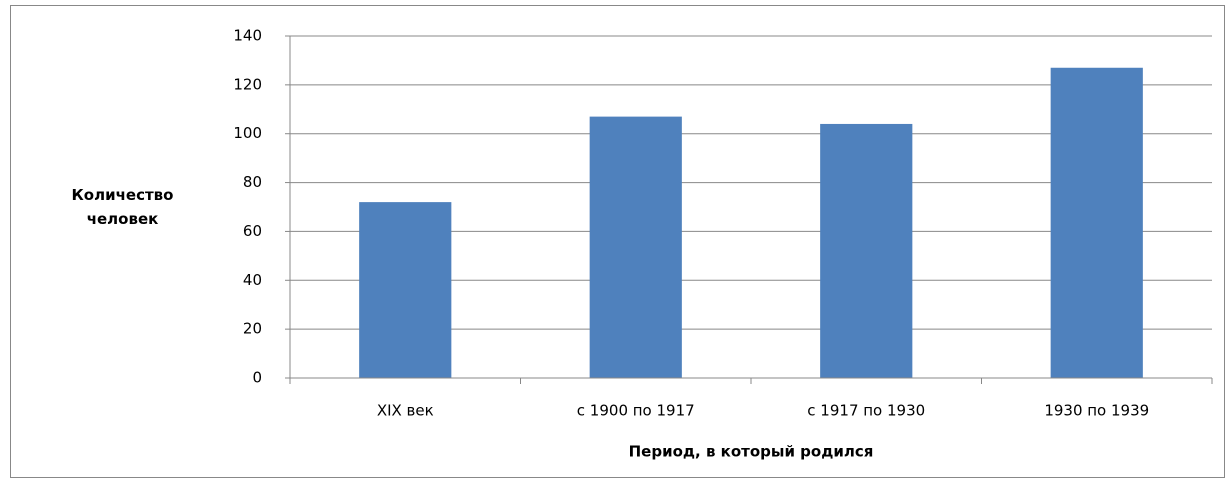 This screenshot has height=484, width=1231. What do you see at coordinates (1096, 411) in the screenshot?
I see `x-tick-label: 1930 по 1939` at bounding box center [1096, 411].